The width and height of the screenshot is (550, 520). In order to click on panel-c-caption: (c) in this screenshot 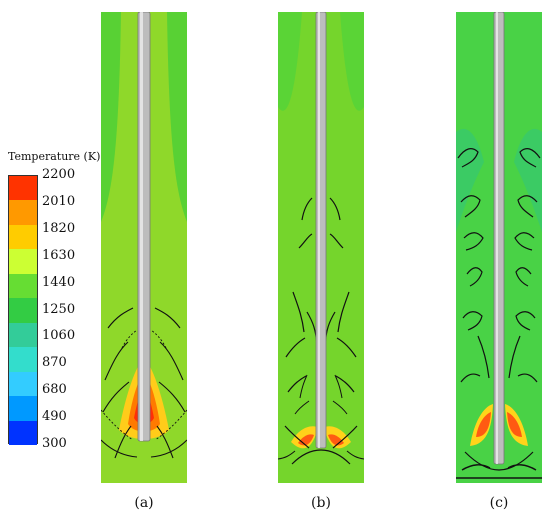, I will do `click(499, 503)`.